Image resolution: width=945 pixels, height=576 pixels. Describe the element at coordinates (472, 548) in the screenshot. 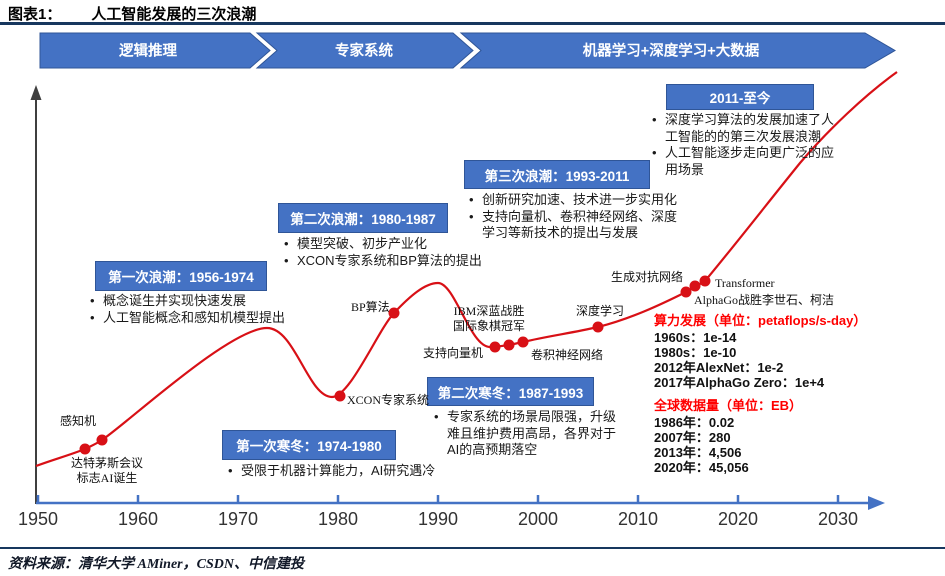

I see `bottom-divider` at that location.